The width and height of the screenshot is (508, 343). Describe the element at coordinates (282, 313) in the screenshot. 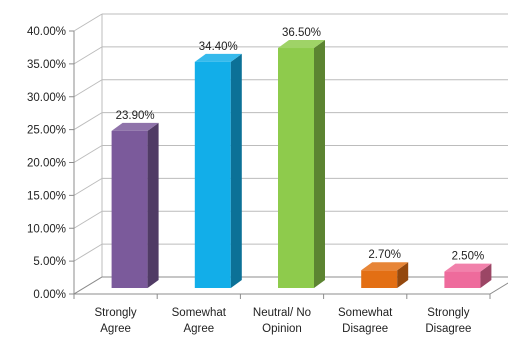

I see `category-label: Neutral/ No` at that location.